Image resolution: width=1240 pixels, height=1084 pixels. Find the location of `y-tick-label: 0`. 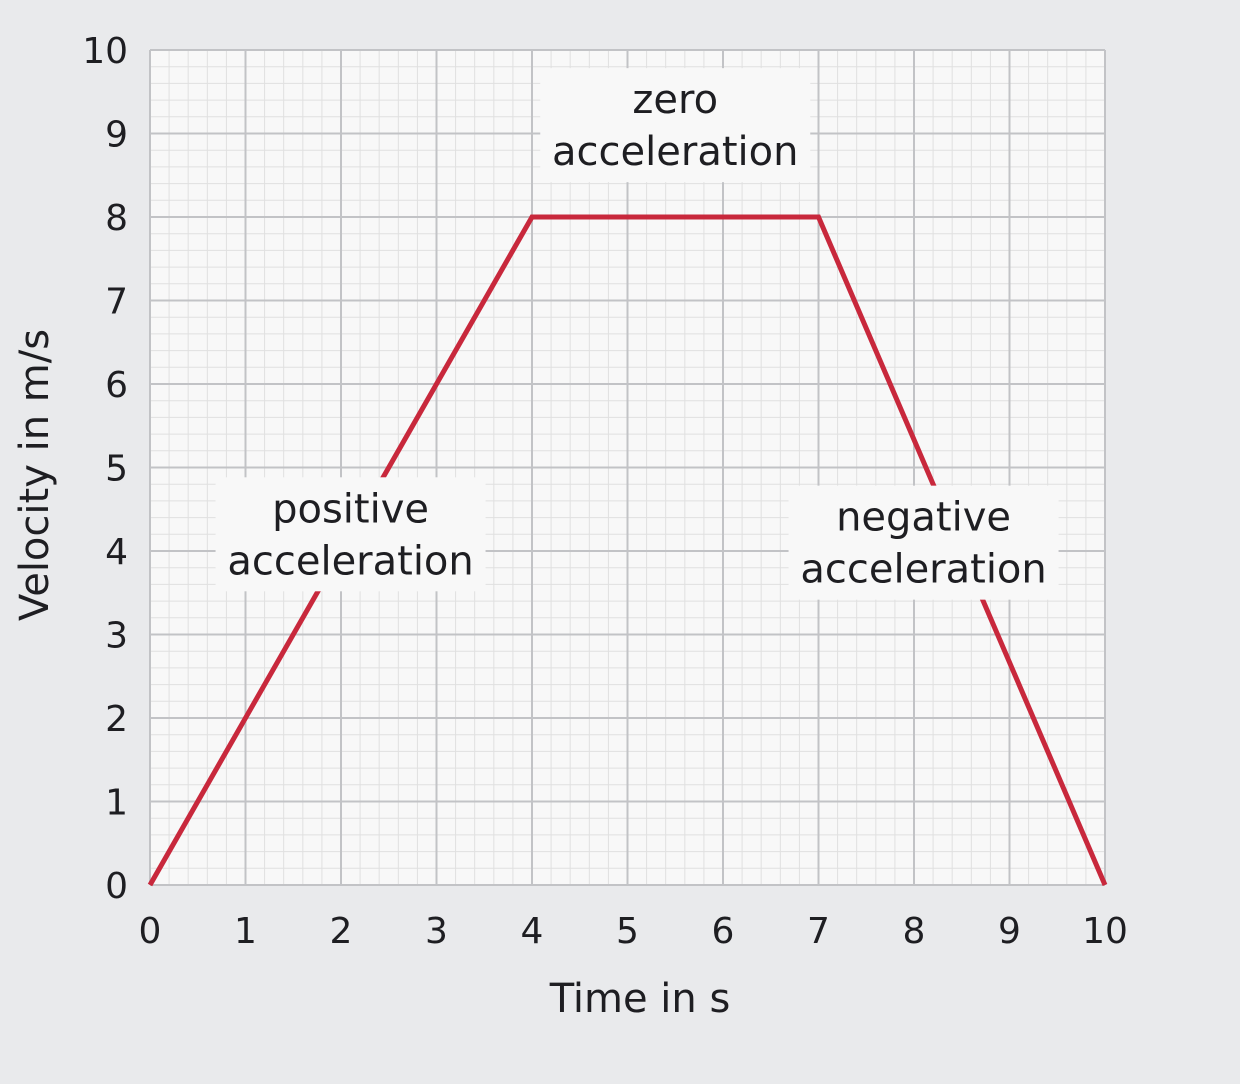

y-tick-label: 0 is located at coordinates (116, 886).